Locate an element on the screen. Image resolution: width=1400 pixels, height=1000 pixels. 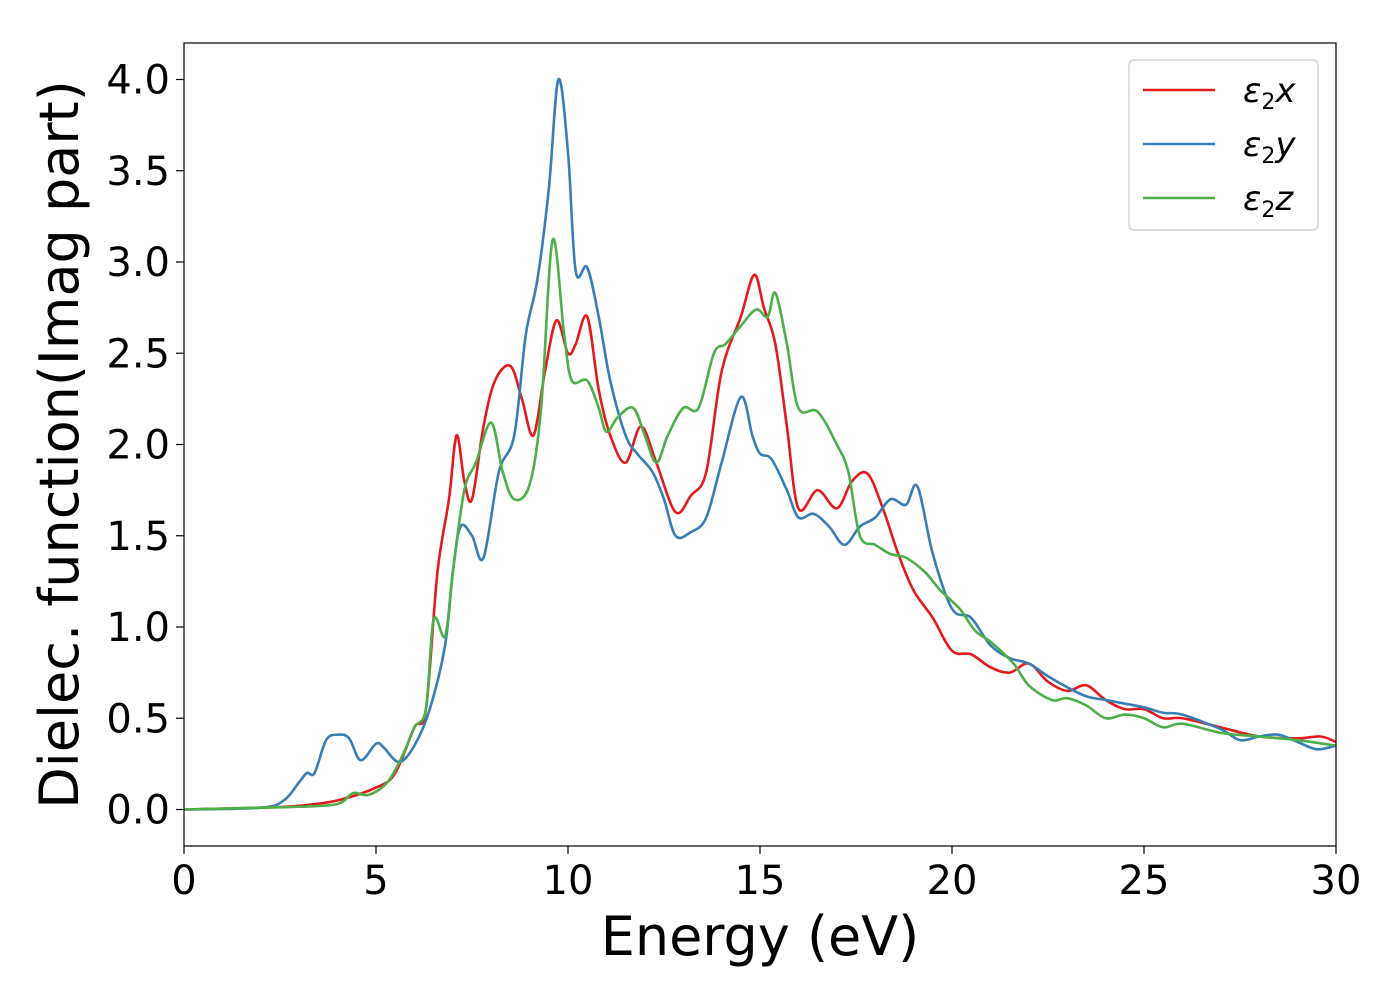
x-tick-label: 10 is located at coordinates (568, 881).